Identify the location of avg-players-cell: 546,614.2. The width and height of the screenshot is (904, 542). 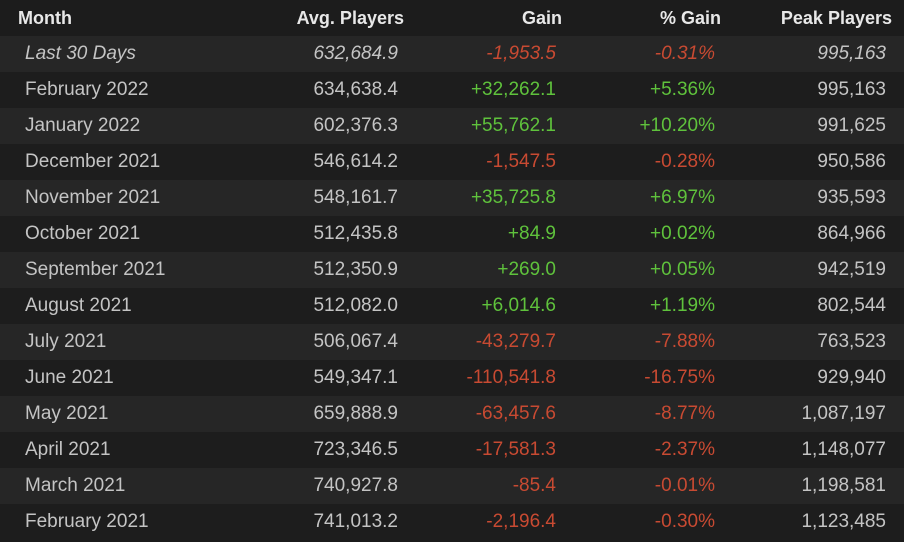
(355, 161).